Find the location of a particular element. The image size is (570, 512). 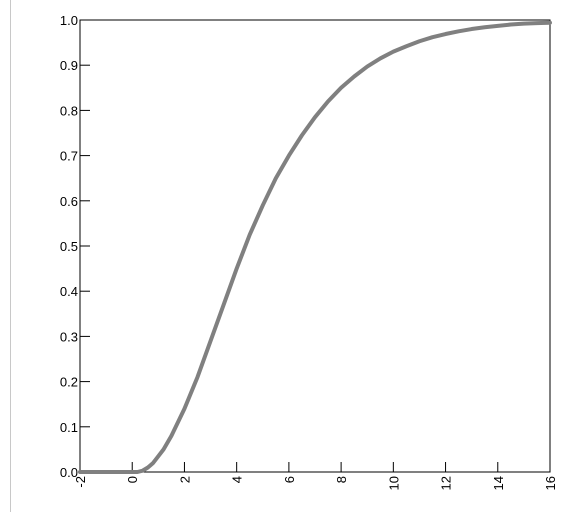

x-tick-label: -2 is located at coordinates (80, 482).